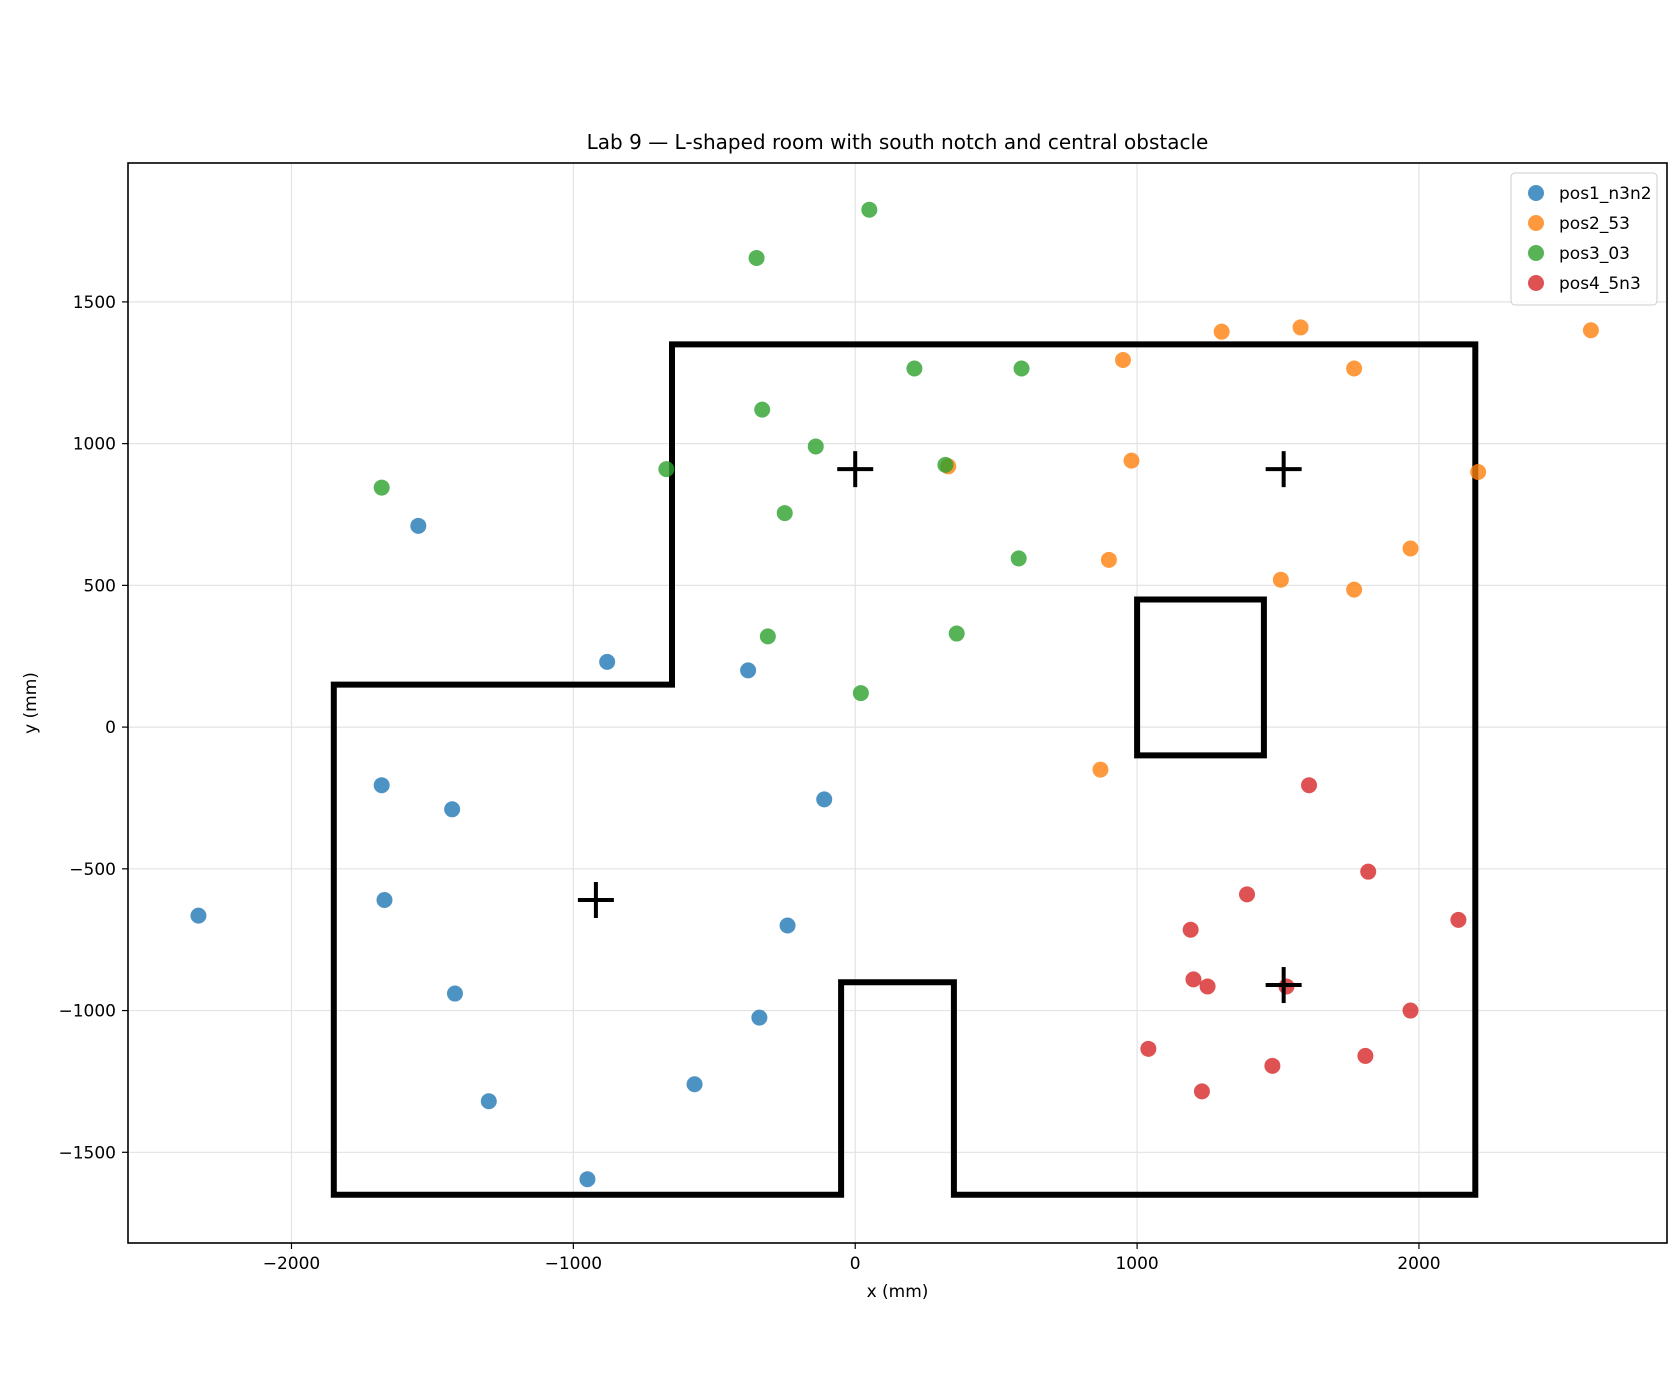  Describe the element at coordinates (31, 703) in the screenshot. I see `y-axis-label: y (mm)` at that location.